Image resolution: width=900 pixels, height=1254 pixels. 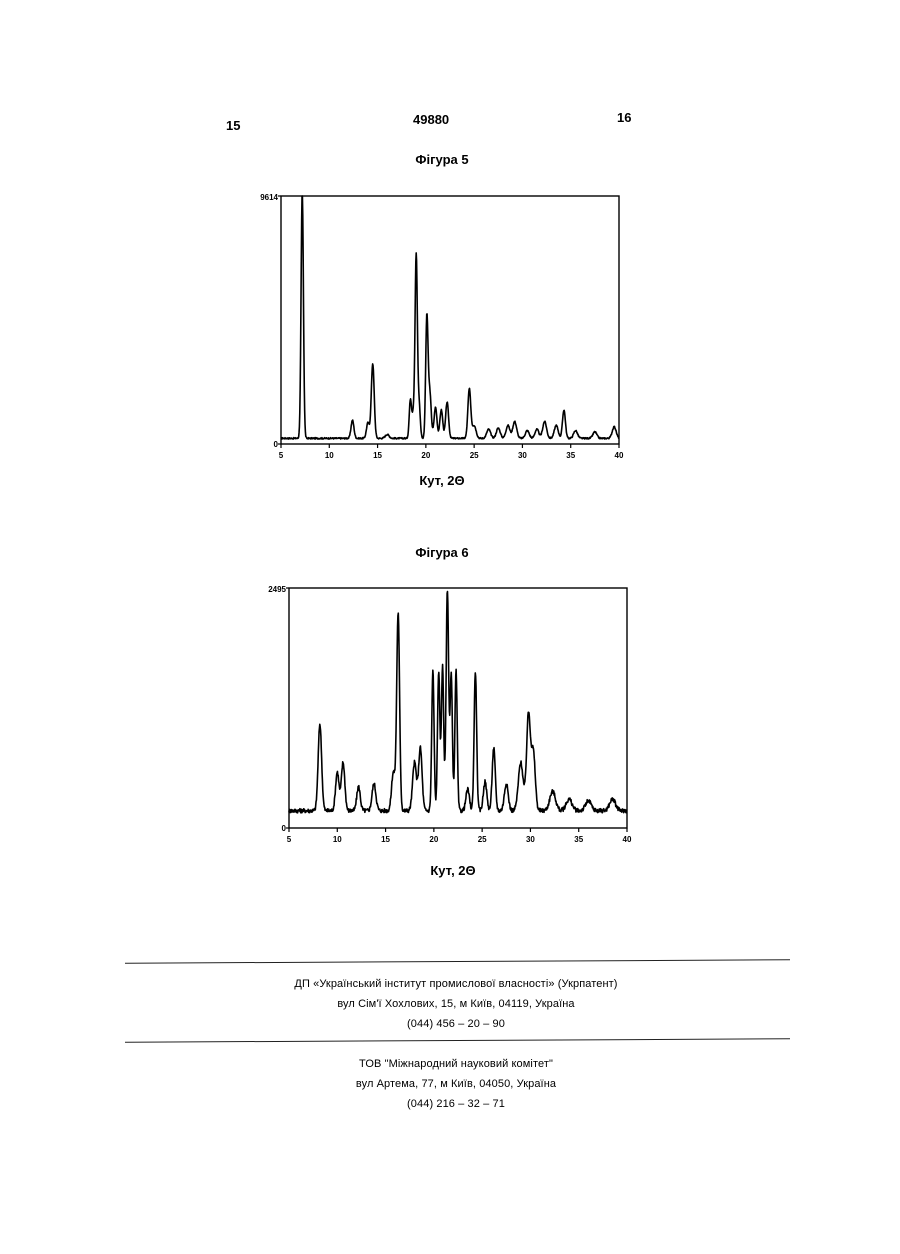 What do you see at coordinates (277, 589) in the screenshot?
I see `y-tick-label-max: 2495` at bounding box center [277, 589].